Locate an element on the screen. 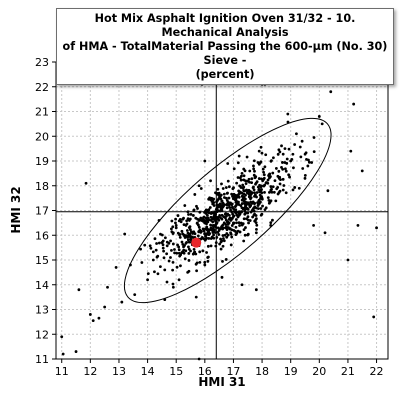 The width and height of the screenshot is (400, 400). y-axis-label: HMI 32 is located at coordinates (16, 209).